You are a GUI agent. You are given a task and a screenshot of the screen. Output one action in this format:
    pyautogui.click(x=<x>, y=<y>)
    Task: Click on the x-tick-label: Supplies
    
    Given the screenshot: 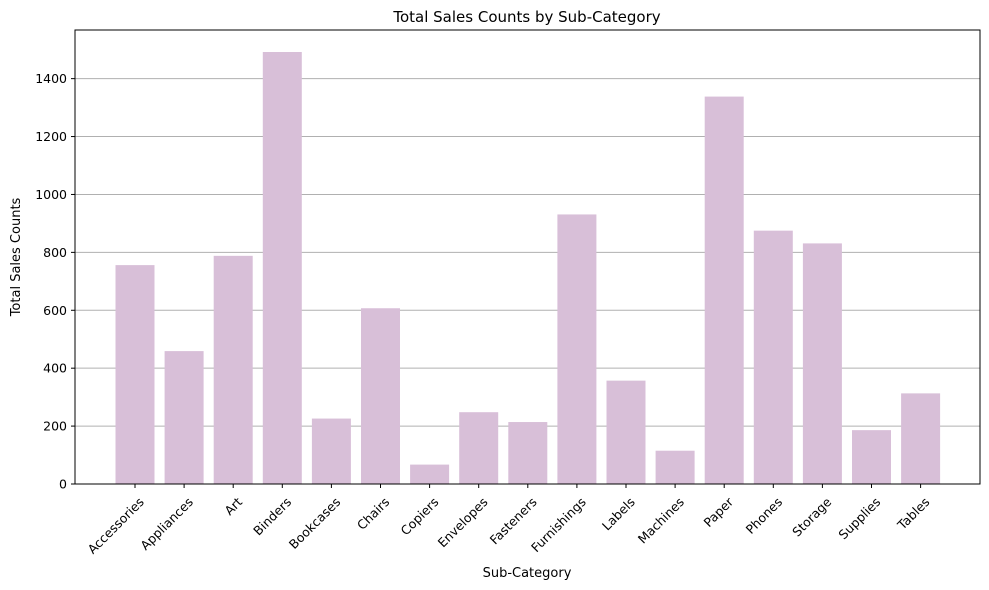 What is the action you would take?
    pyautogui.click(x=859, y=518)
    